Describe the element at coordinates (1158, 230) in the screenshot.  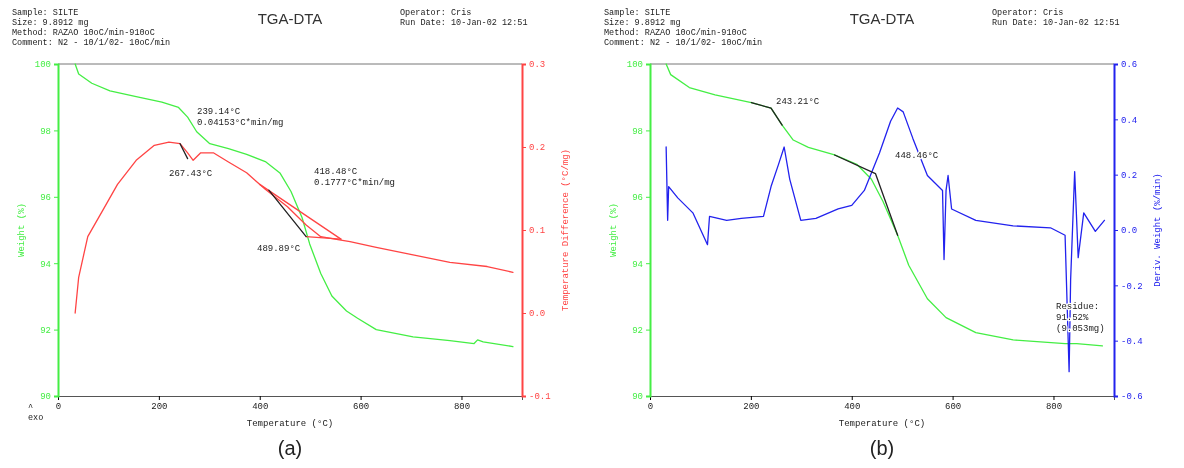
I see `y2-axis-title: Deriv. Weight (%/min)` at that location.